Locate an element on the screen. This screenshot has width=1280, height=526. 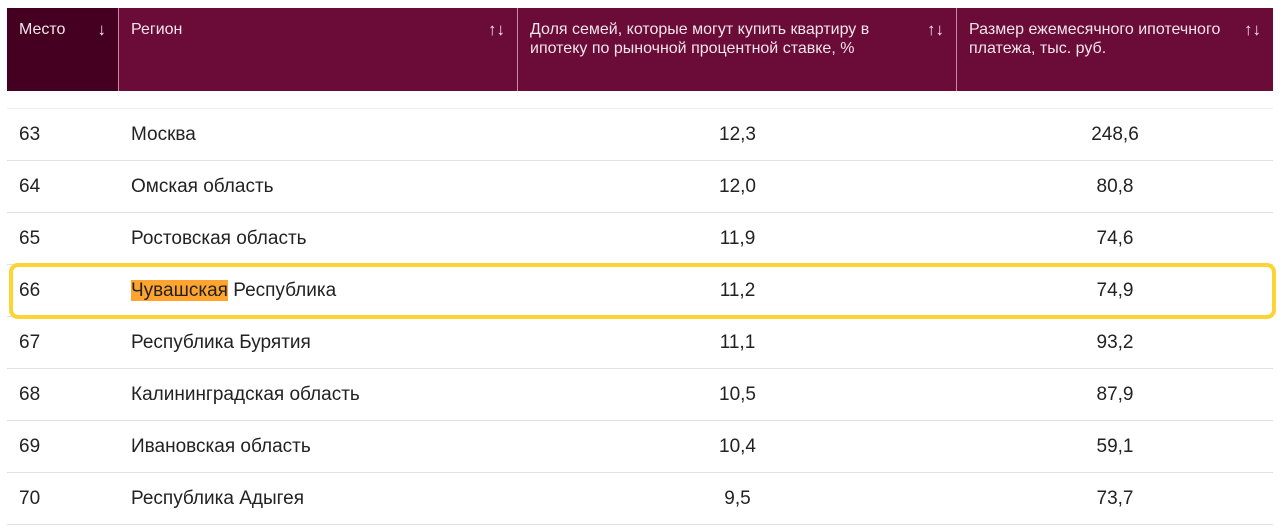
place-cell: 67 is located at coordinates (30, 342).